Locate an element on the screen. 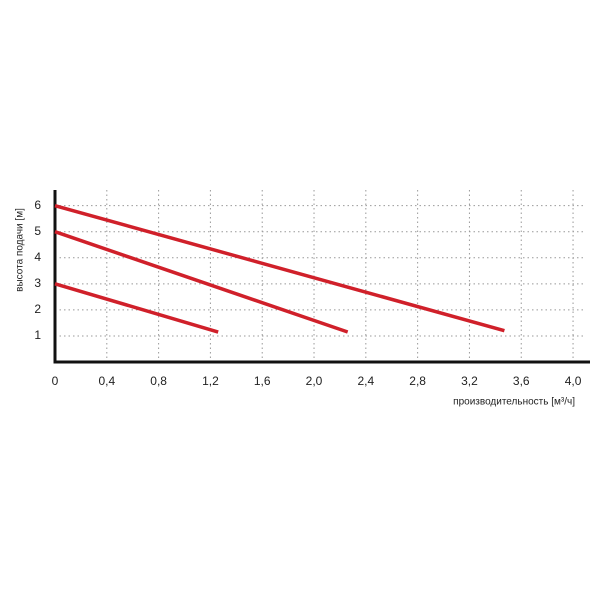 Image resolution: width=600 pixels, height=600 pixels. x-tick-label: 3,2 is located at coordinates (469, 381).